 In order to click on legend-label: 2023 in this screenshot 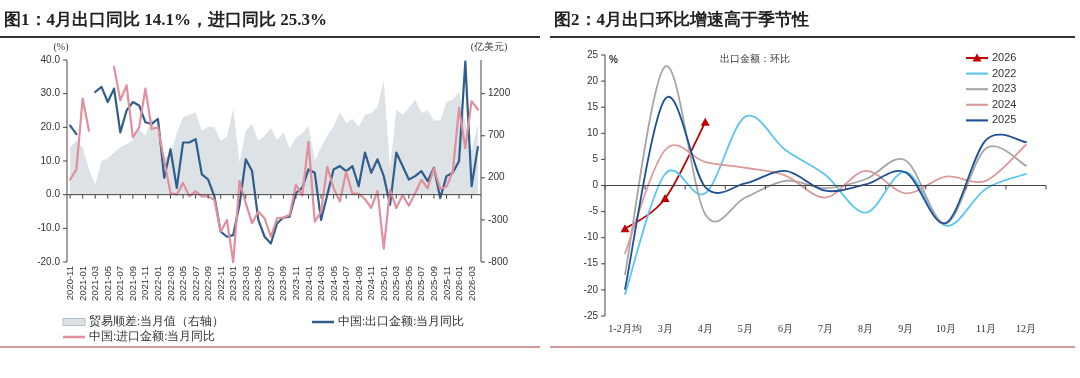, I will do `click(1004, 88)`.